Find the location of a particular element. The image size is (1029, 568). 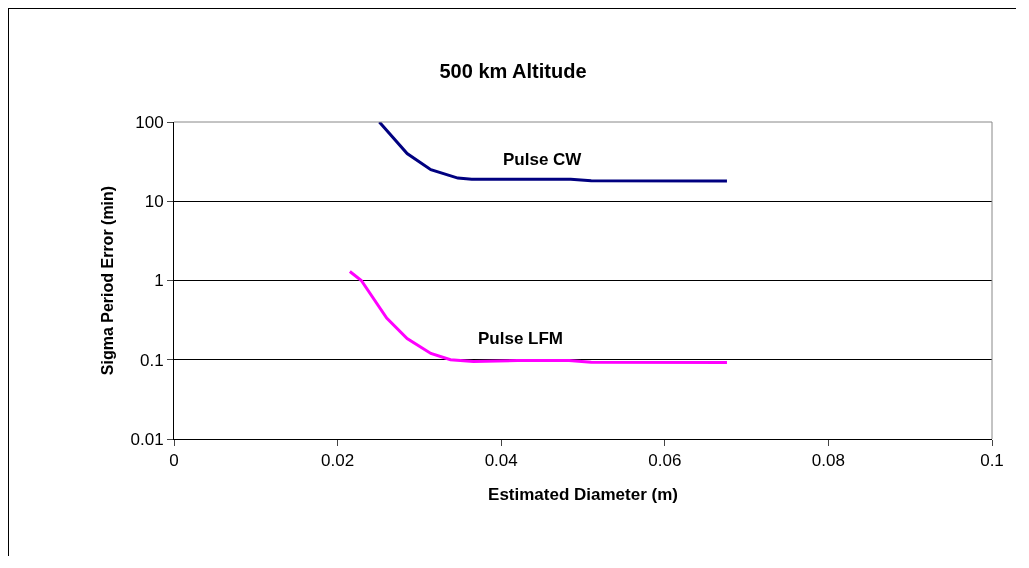

y-tick-label: 0.01 is located at coordinates (147, 439).